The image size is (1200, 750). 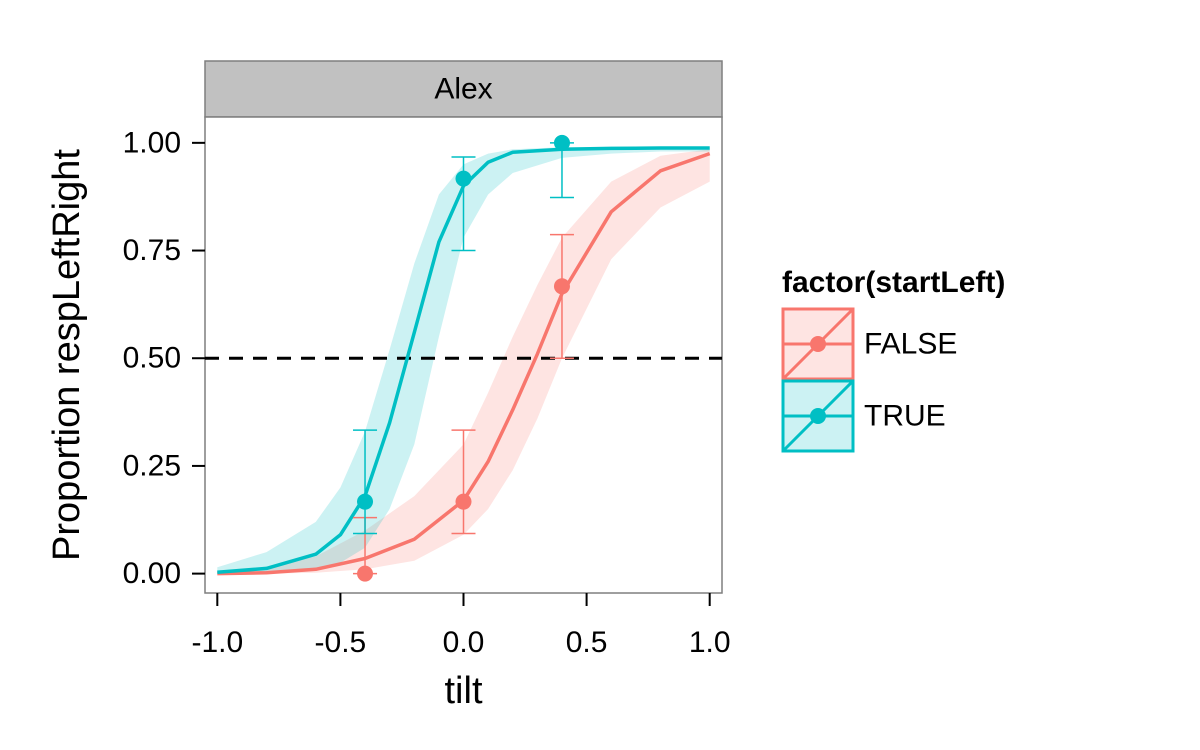 What do you see at coordinates (464, 691) in the screenshot?
I see `x-axis-title: tilt` at bounding box center [464, 691].